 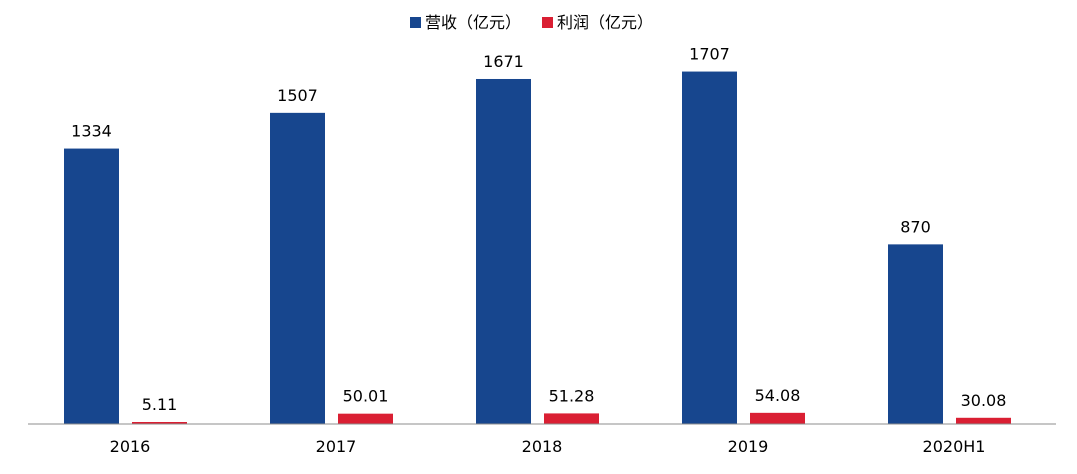 What do you see at coordinates (366, 396) in the screenshot?
I see `value-label-profit-2017: 50.01` at bounding box center [366, 396].